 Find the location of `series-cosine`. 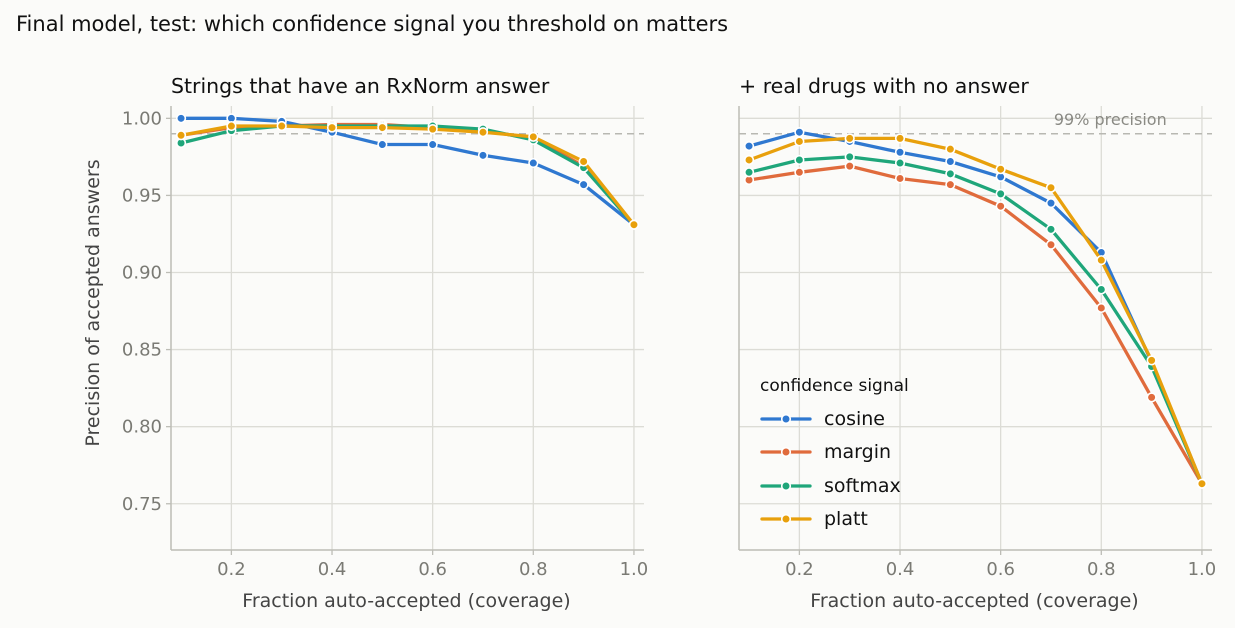

series-cosine is located at coordinates (407, 171).